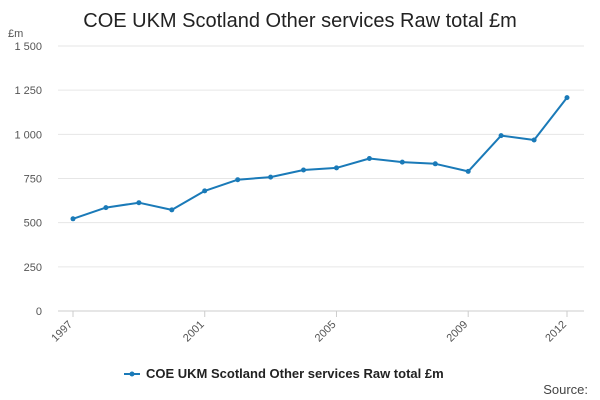 This screenshot has width=600, height=400. What do you see at coordinates (28, 91) in the screenshot?
I see `y-tick-label: 1 250` at bounding box center [28, 91].